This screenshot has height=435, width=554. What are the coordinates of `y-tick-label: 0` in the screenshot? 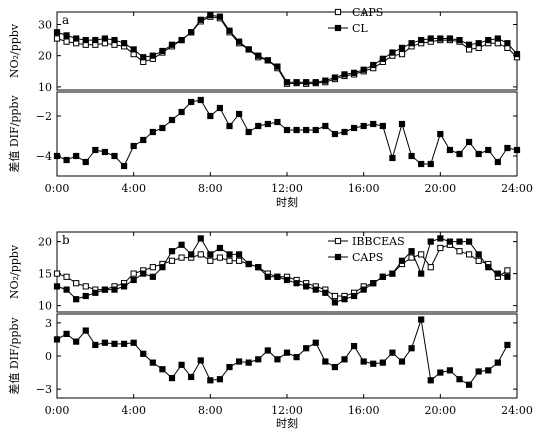 It's located at (48, 356).